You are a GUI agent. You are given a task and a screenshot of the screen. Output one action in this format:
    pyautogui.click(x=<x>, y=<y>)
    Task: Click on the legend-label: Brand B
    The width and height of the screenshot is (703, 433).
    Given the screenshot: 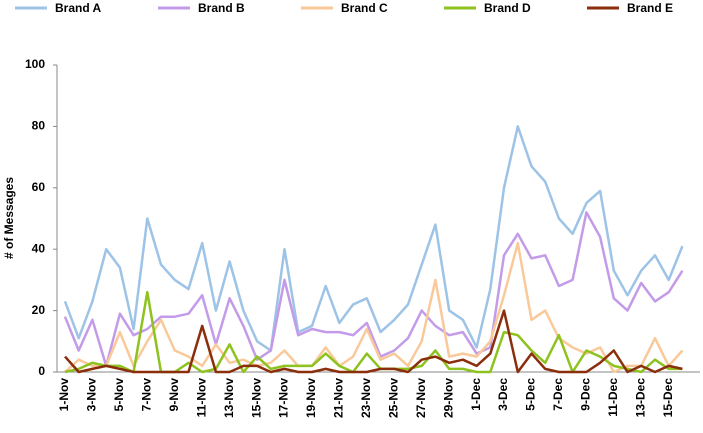 What is the action you would take?
    pyautogui.click(x=221, y=8)
    